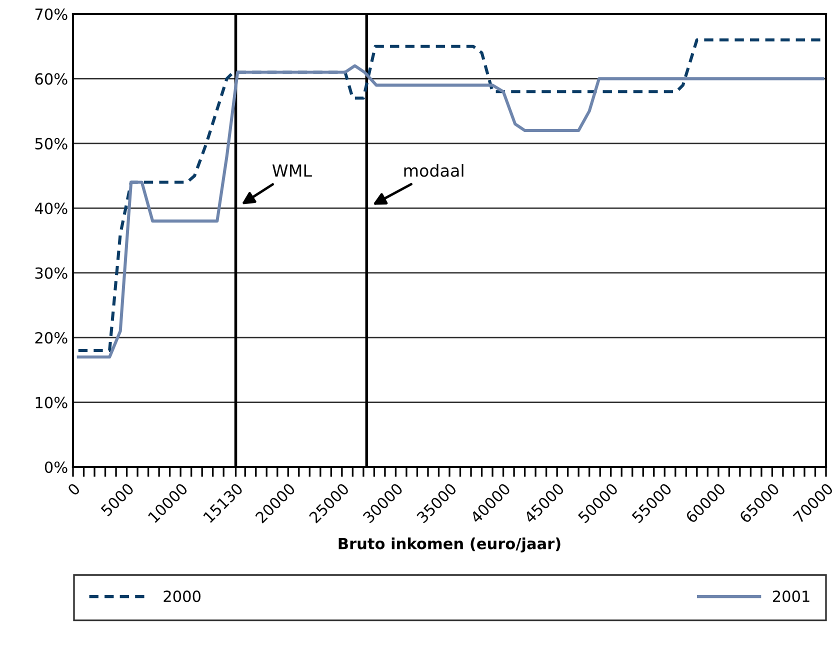 This screenshot has height=657, width=840. What do you see at coordinates (51, 144) in the screenshot?
I see `y-tick-label: 50%` at bounding box center [51, 144].